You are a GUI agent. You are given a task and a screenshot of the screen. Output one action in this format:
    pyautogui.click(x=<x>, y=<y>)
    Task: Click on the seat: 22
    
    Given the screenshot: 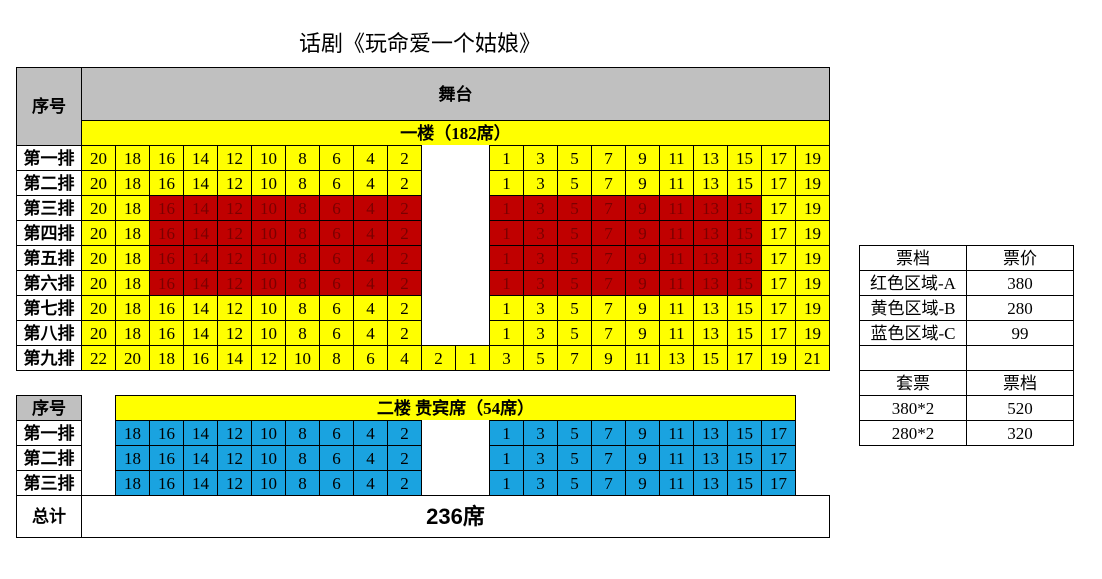 What is the action you would take?
    pyautogui.click(x=98, y=358)
    